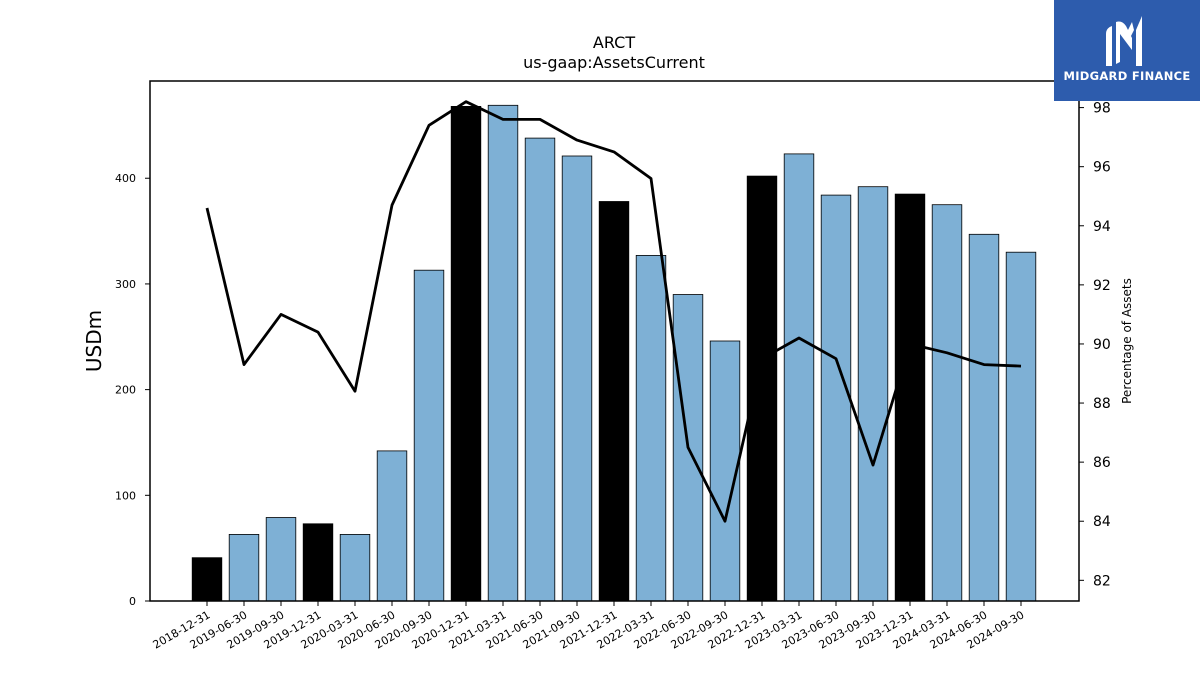  What do you see at coordinates (1102, 581) in the screenshot?
I see `y2-tick-label: 82` at bounding box center [1102, 581].